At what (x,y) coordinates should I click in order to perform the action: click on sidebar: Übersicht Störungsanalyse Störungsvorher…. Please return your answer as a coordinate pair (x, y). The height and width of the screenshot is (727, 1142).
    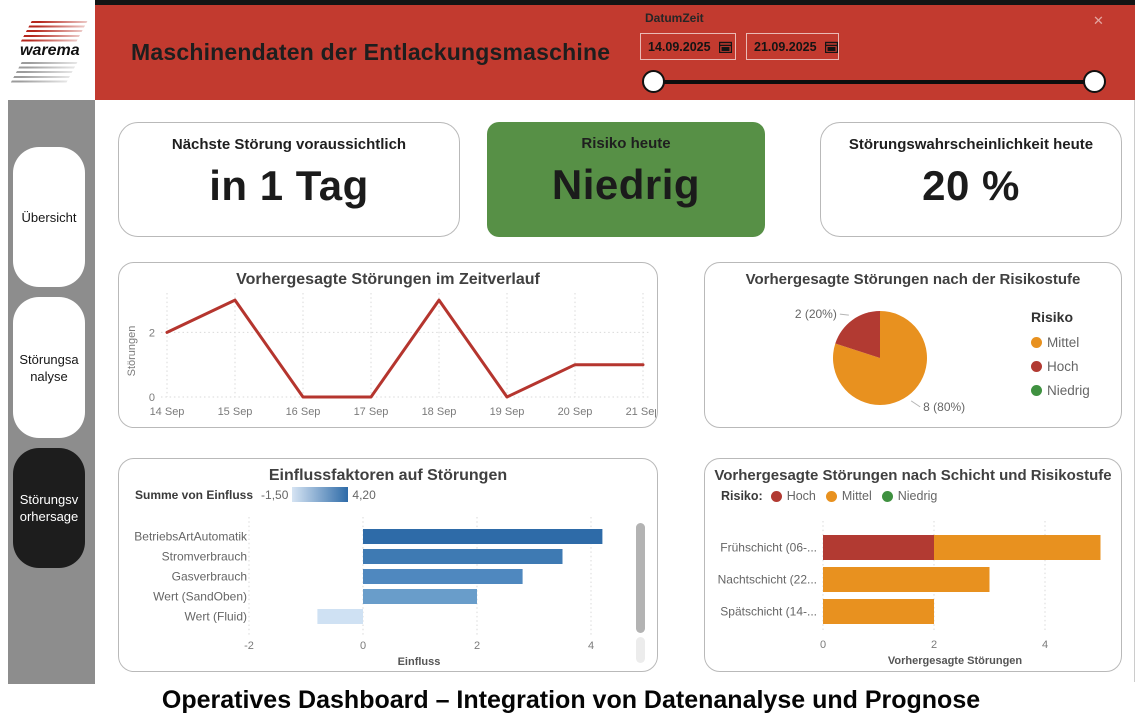
    Looking at the image, I should click on (51, 392).